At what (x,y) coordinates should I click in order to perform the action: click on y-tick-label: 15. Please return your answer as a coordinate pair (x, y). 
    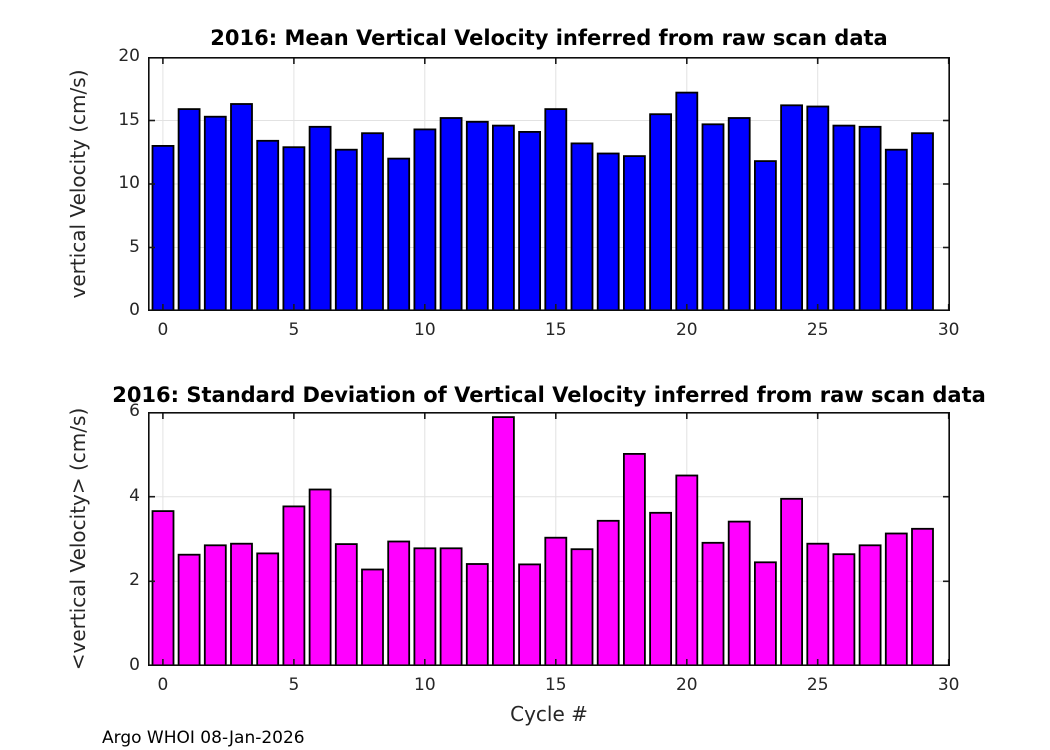
    Looking at the image, I should click on (129, 119).